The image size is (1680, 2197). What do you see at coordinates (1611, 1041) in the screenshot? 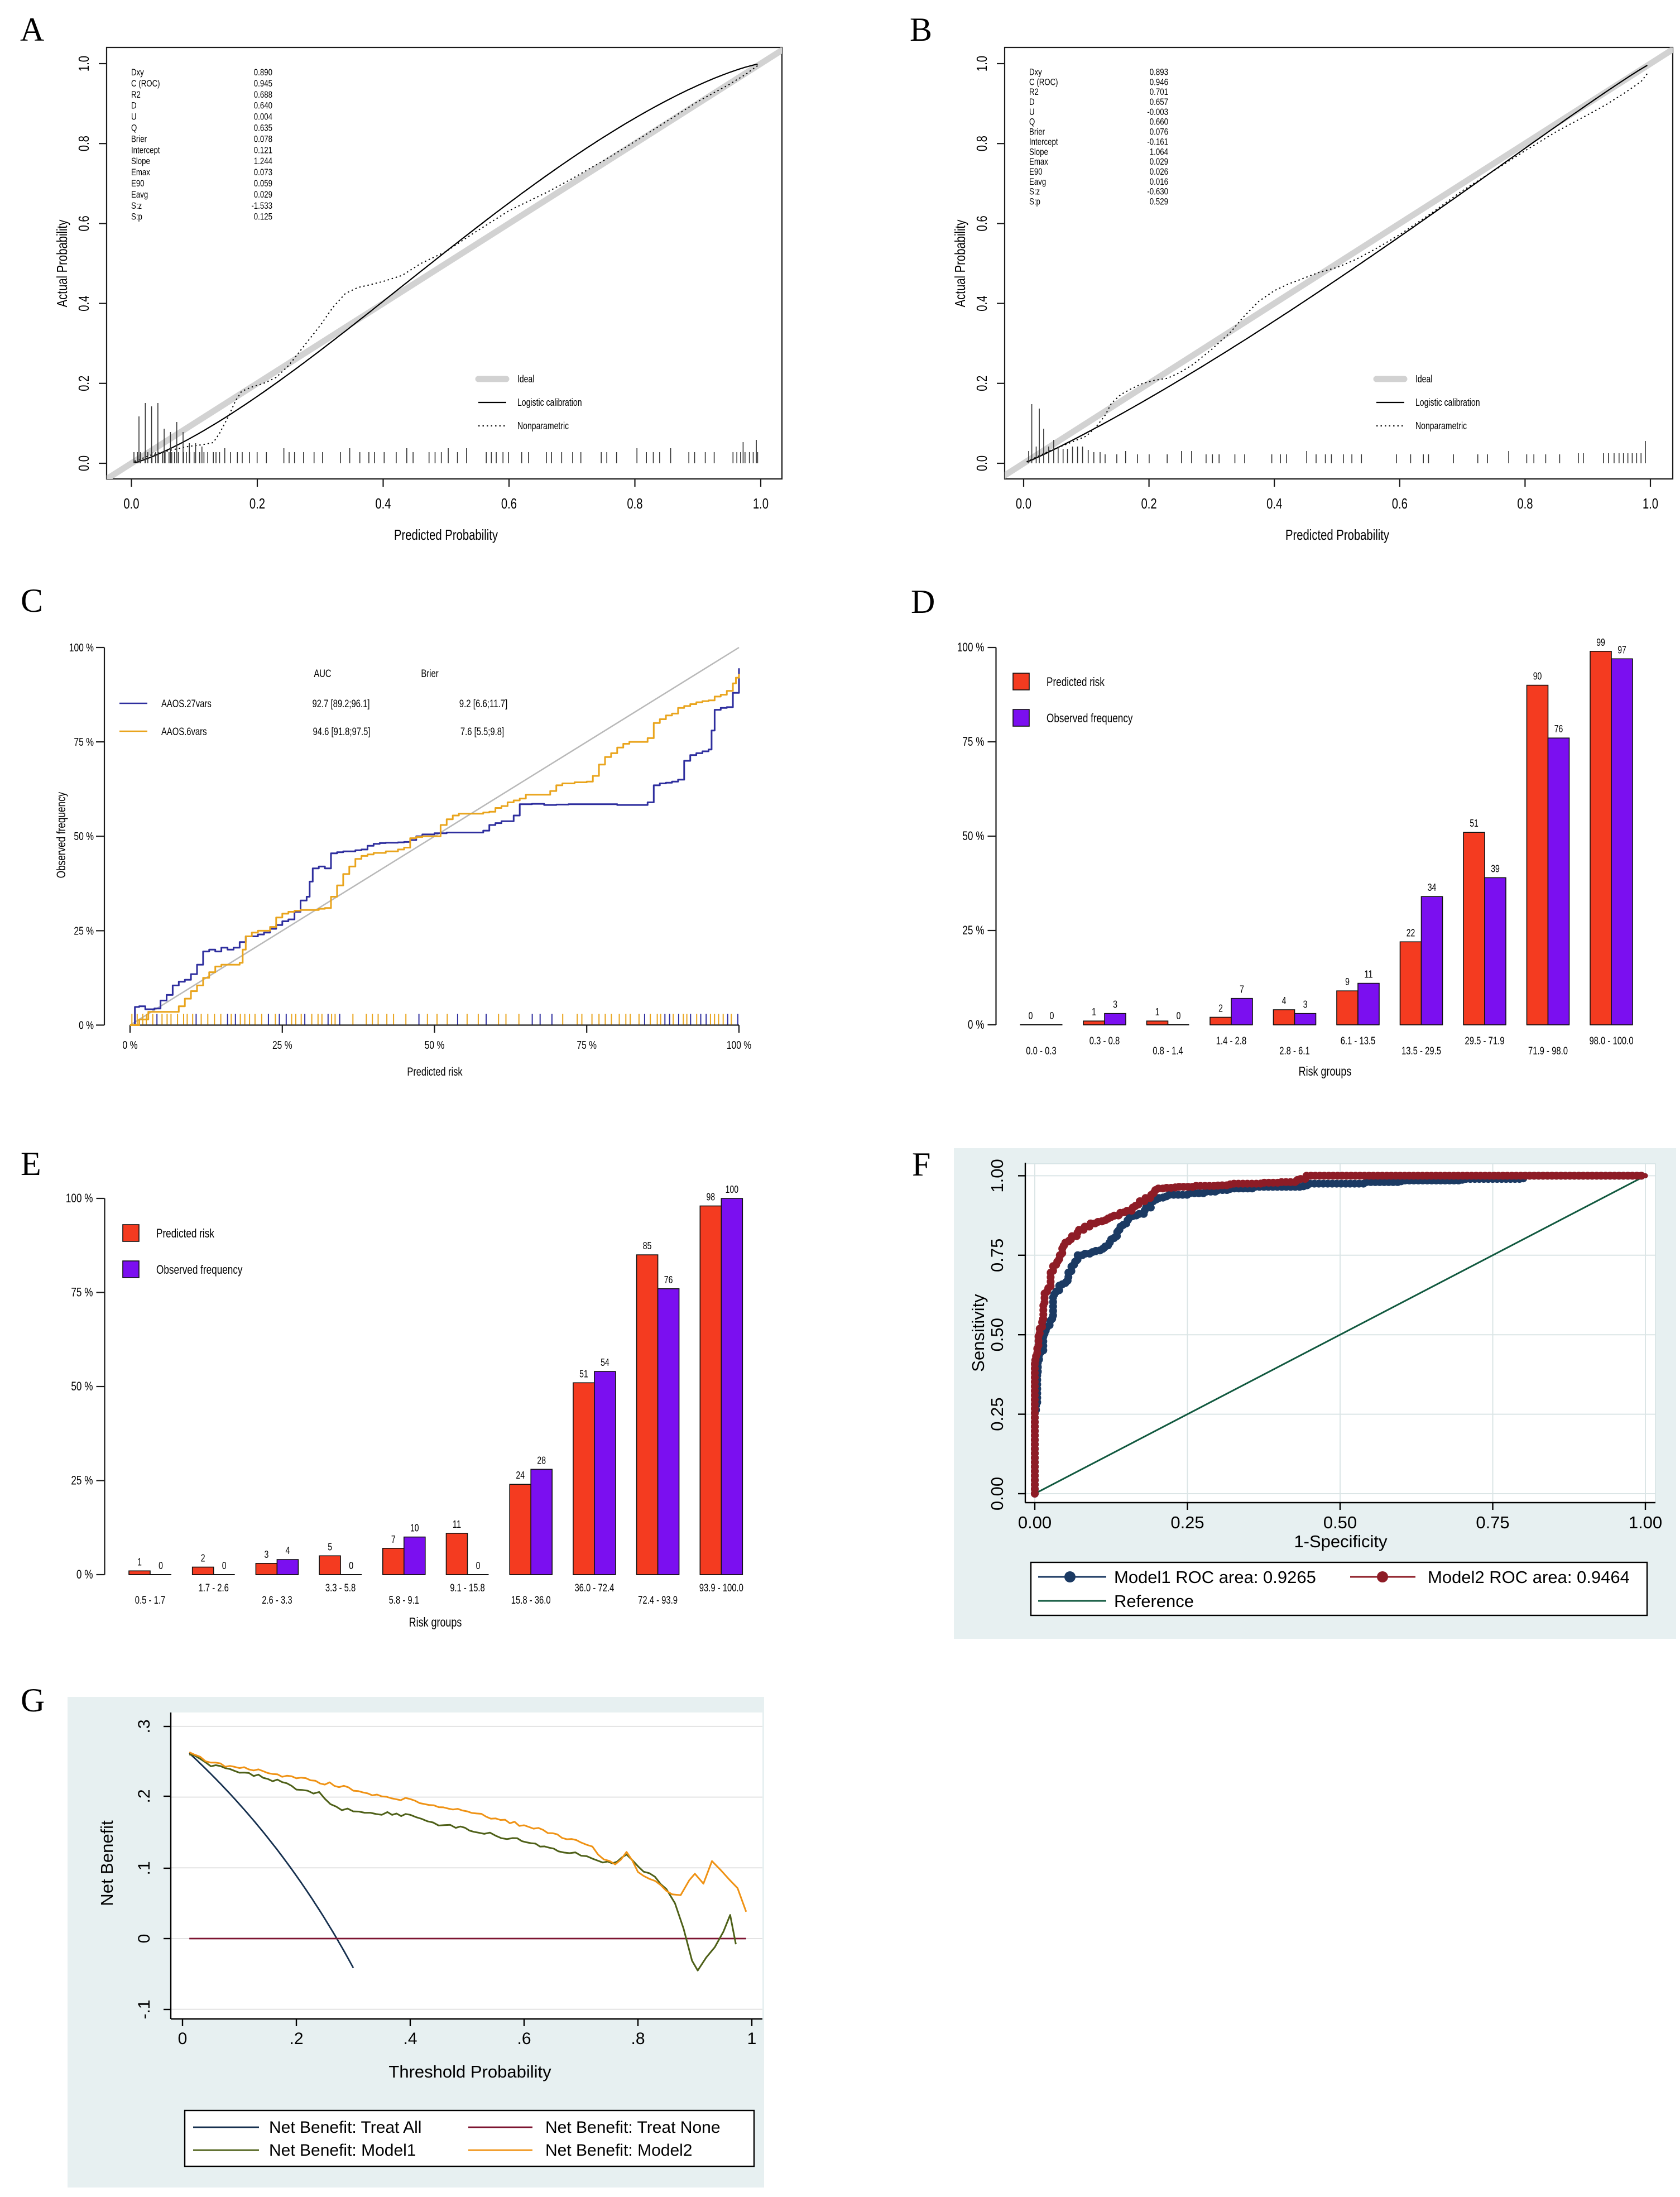
I see `svg-text: 98.0 - 100.0` at bounding box center [1611, 1041].